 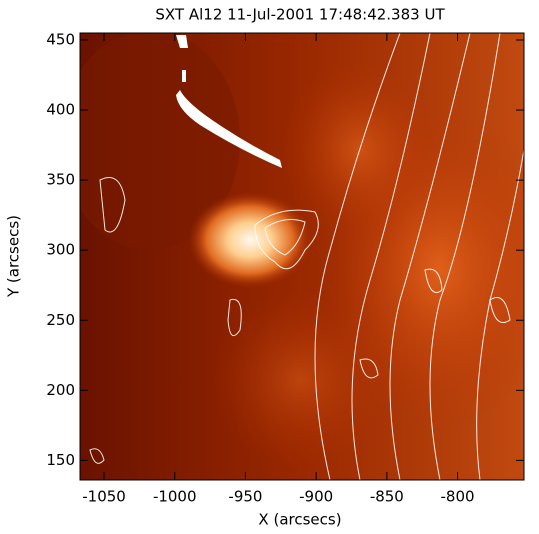 I want to click on x-tick-label: -1000, so click(x=175, y=497).